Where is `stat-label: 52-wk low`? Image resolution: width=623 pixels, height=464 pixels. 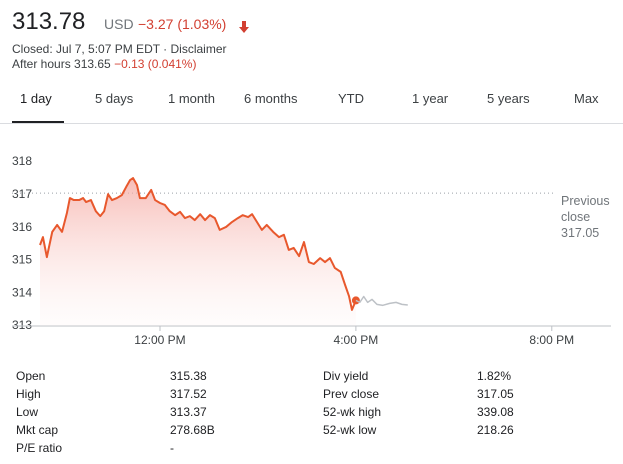 stat-label: 52-wk low is located at coordinates (350, 430).